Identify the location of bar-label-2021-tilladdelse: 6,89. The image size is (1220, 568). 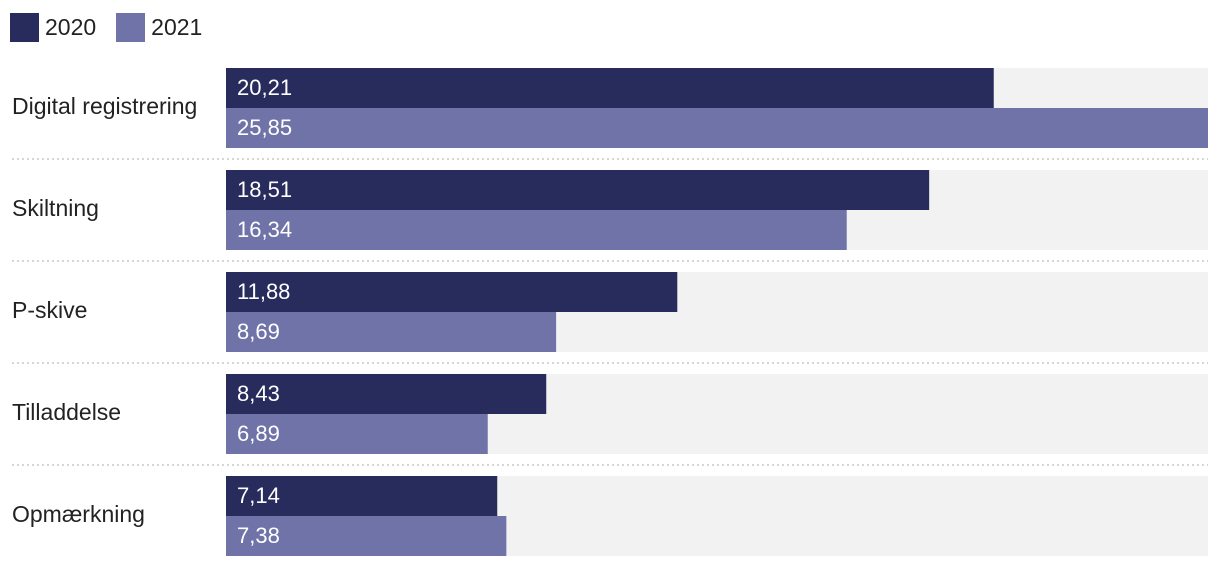
(258, 433).